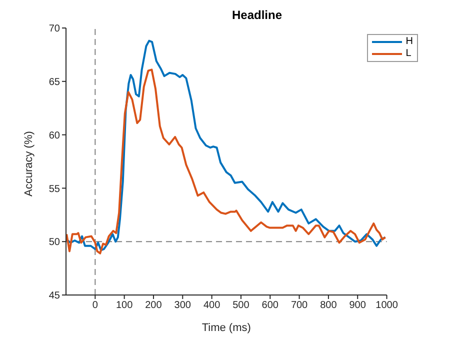  I want to click on y-tick-label: 60, so click(54, 136).